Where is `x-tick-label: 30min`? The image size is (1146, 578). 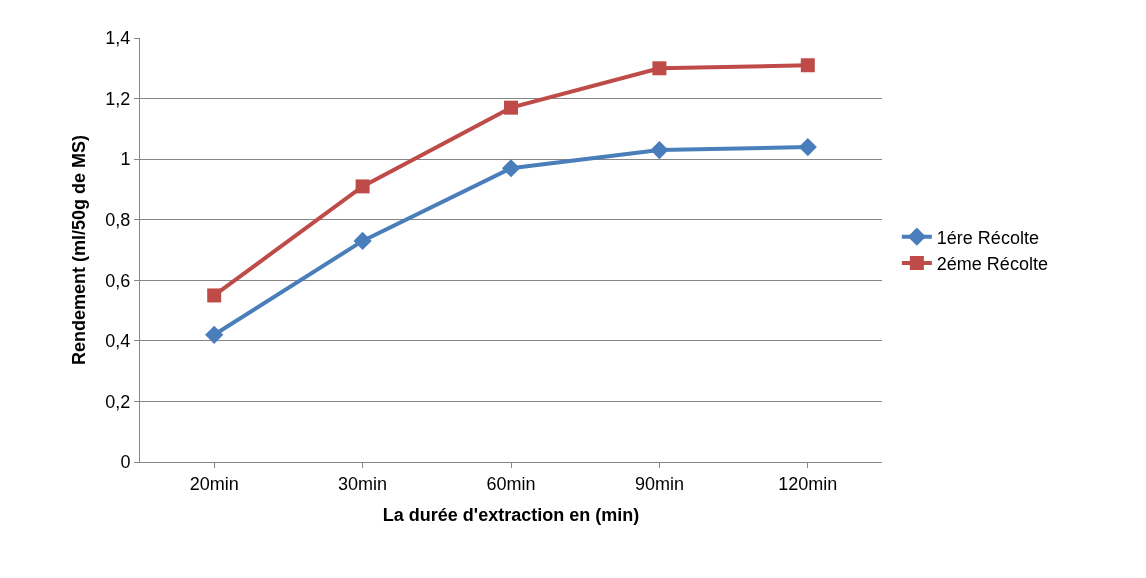 x-tick-label: 30min is located at coordinates (363, 483).